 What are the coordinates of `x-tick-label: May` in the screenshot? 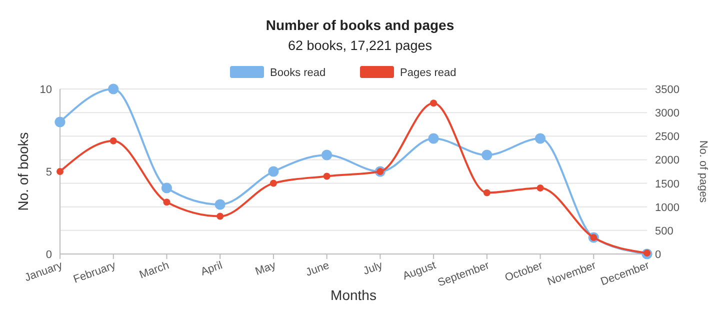 It's located at (266, 268).